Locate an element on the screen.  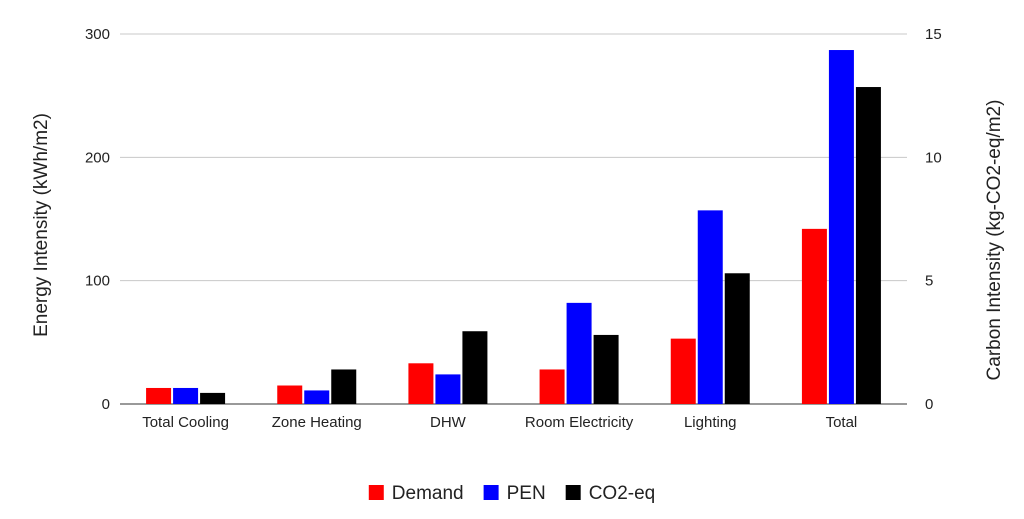
y-tick-right: 15 is located at coordinates (933, 34).